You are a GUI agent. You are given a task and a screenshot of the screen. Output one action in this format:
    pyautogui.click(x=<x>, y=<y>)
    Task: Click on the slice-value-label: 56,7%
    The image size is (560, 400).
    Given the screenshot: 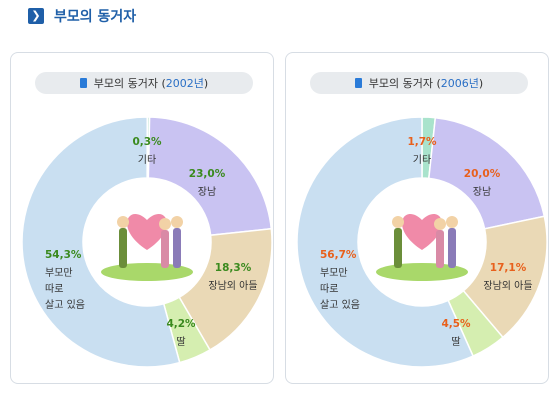 What is the action you would take?
    pyautogui.click(x=338, y=255)
    